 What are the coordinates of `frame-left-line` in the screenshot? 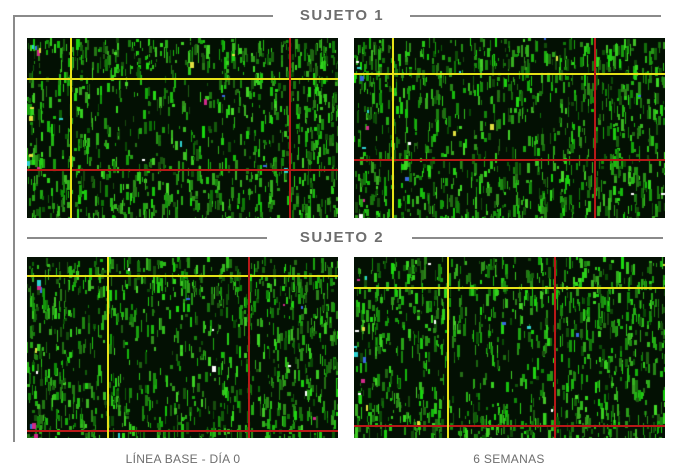 It's located at (14, 228).